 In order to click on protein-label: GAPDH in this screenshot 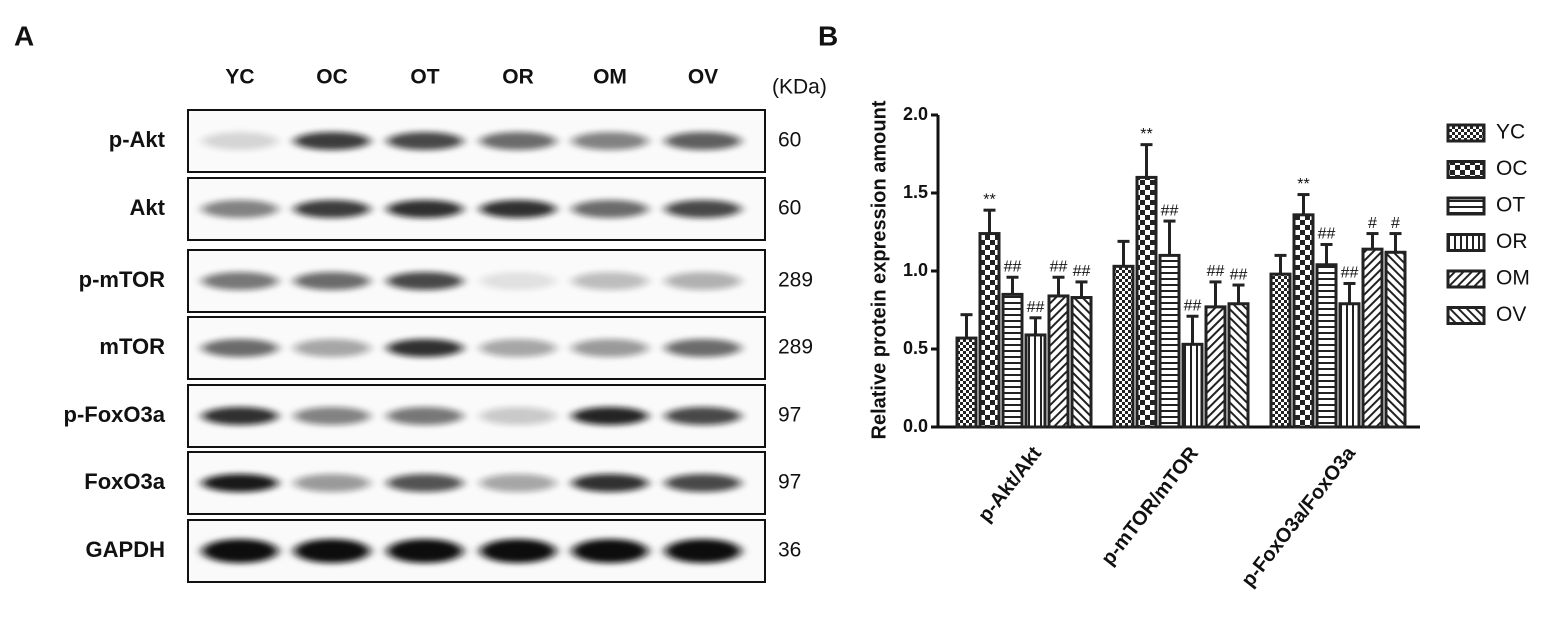, I will do `click(125, 549)`.